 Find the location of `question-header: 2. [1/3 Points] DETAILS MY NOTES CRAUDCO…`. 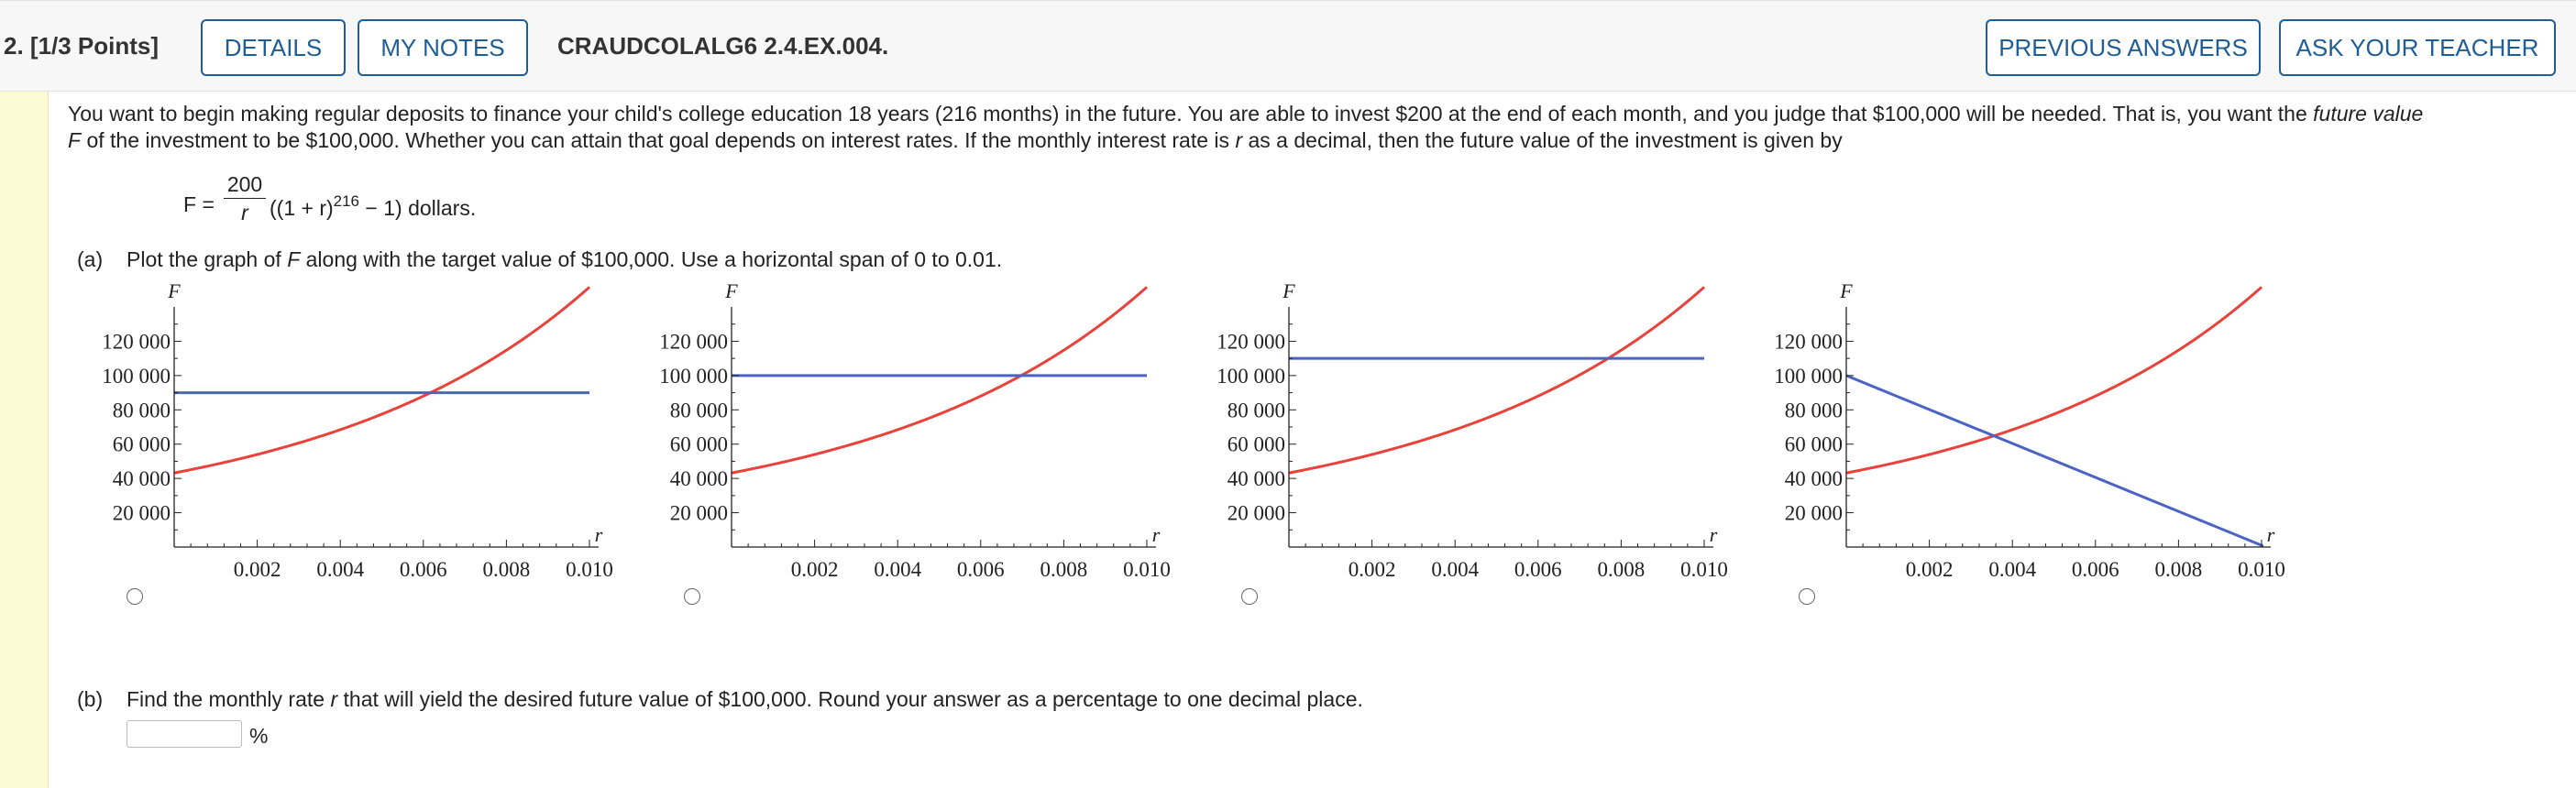

question-header: 2. [1/3 Points] DETAILS MY NOTES CRAUDCO… is located at coordinates (1288, 46).